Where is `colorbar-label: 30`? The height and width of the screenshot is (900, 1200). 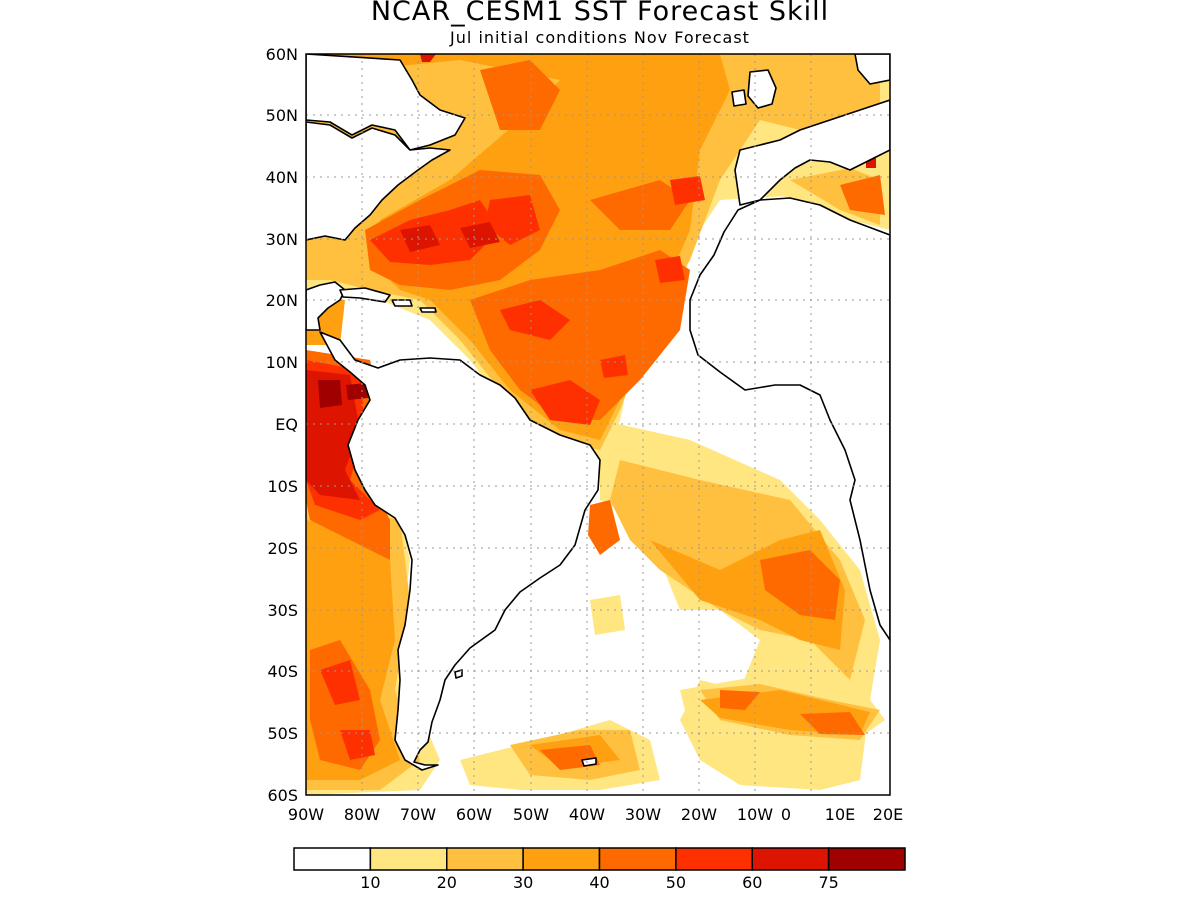
colorbar-label: 30 is located at coordinates (523, 882).